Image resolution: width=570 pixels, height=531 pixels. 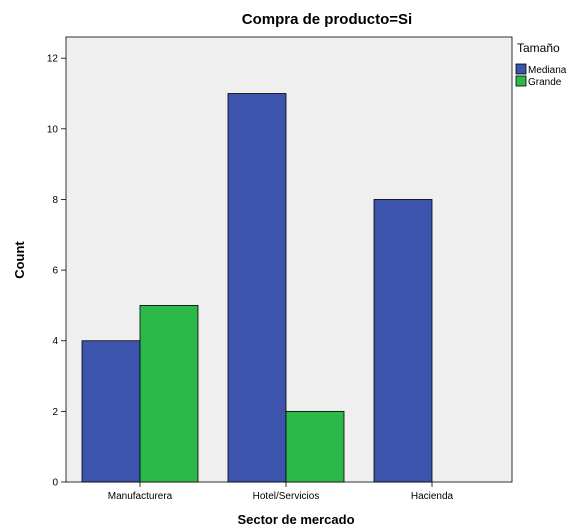 I want to click on legend-label-mediana: Mediana, so click(x=547, y=70).